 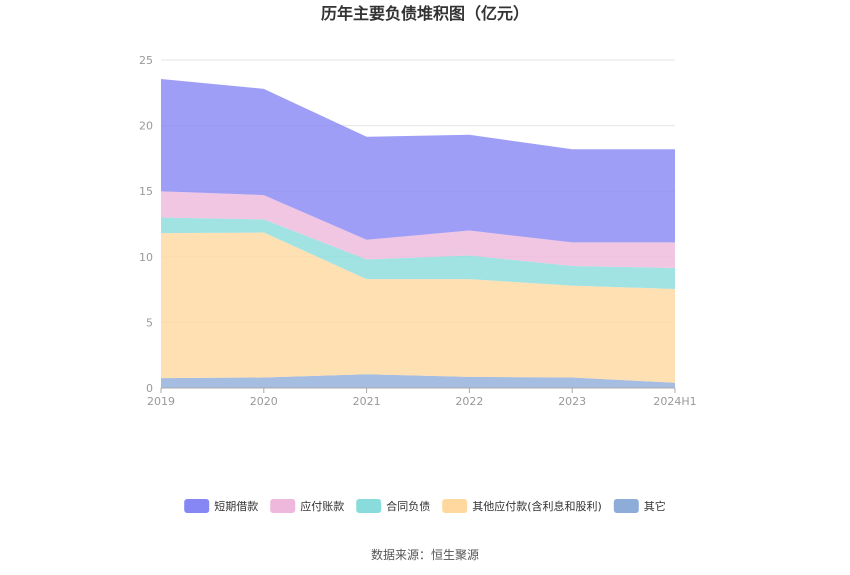 I want to click on legend-item: 短期借款, so click(x=221, y=506).